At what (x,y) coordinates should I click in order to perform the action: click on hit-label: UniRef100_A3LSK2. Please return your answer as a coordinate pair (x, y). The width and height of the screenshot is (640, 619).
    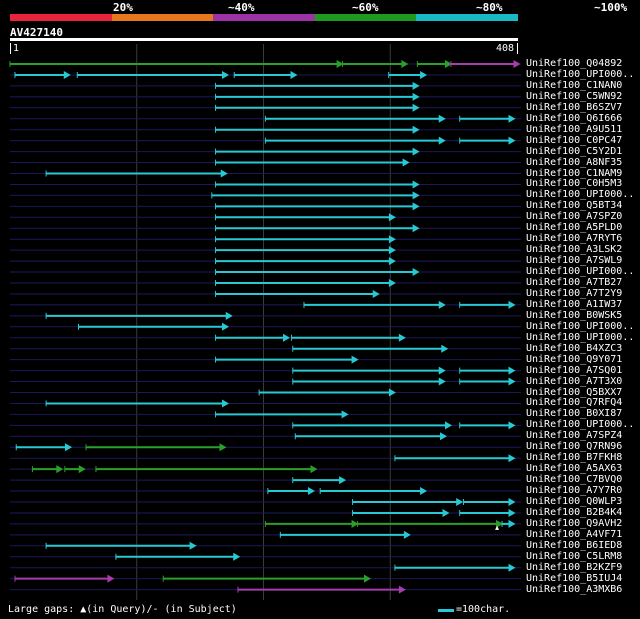
    Looking at the image, I should click on (574, 250).